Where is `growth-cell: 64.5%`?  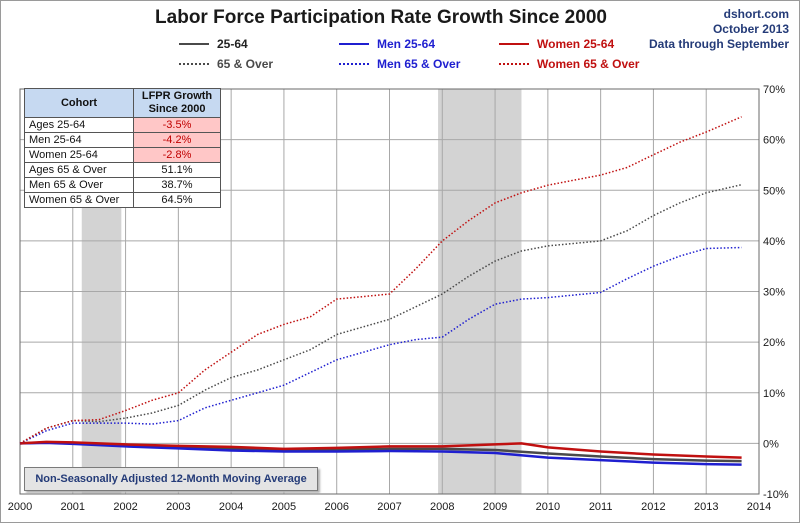
growth-cell: 64.5% is located at coordinates (177, 200).